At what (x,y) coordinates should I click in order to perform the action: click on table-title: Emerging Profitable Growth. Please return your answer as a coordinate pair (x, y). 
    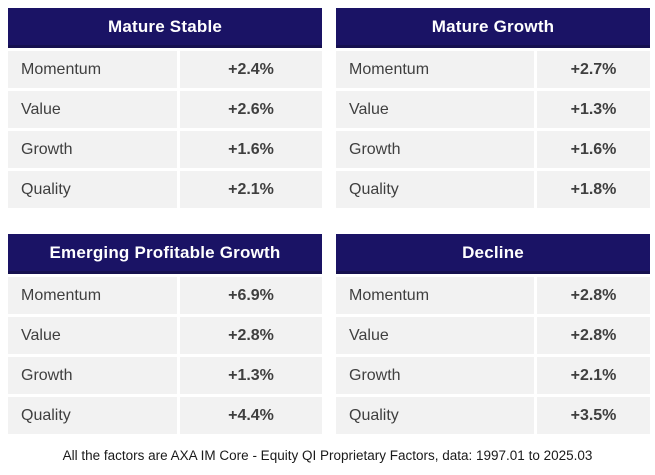
    Looking at the image, I should click on (165, 254).